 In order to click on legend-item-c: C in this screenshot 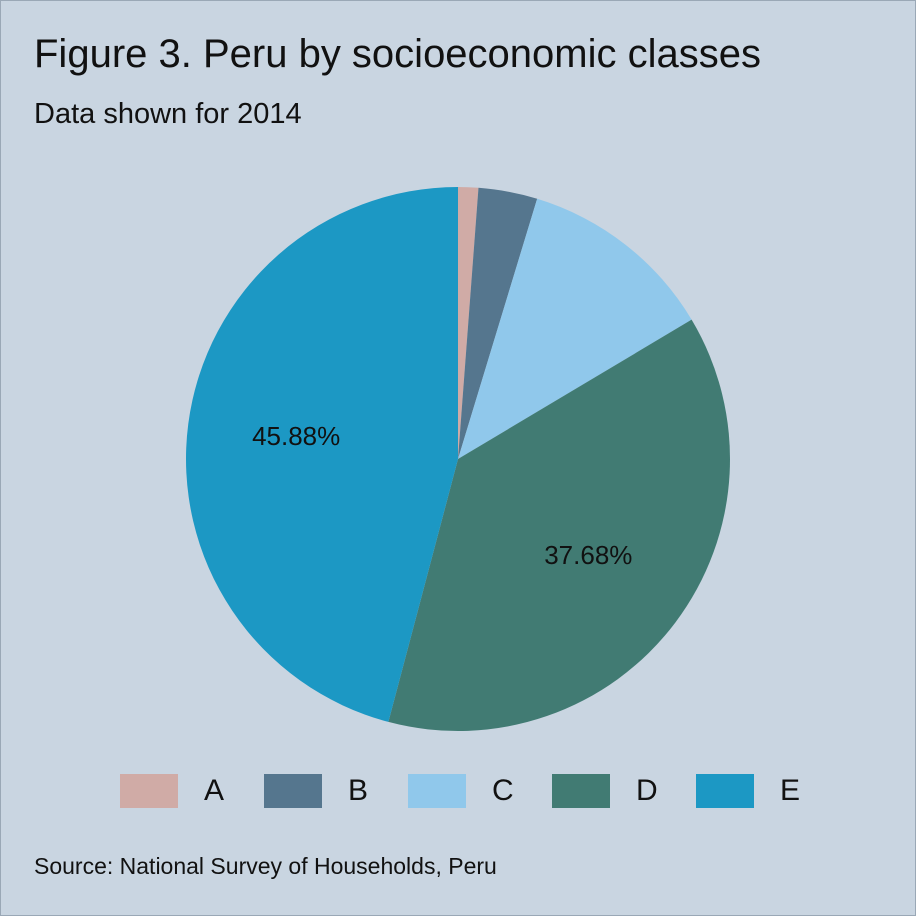, I will do `click(480, 791)`.